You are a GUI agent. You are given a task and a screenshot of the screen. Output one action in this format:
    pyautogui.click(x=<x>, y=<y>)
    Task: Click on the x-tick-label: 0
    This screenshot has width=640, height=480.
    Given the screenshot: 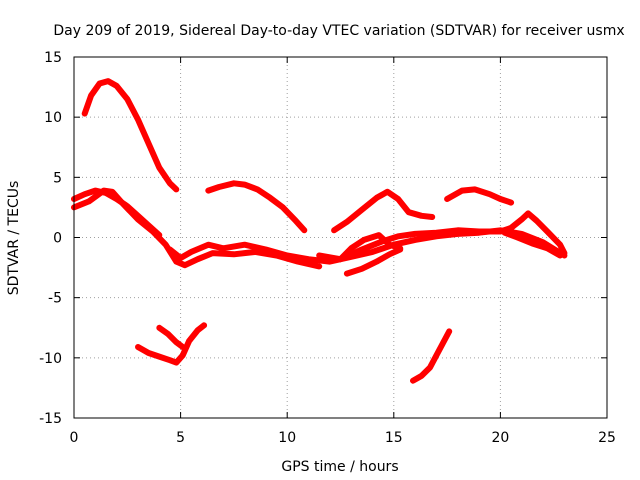 What is the action you would take?
    pyautogui.click(x=74, y=438)
    